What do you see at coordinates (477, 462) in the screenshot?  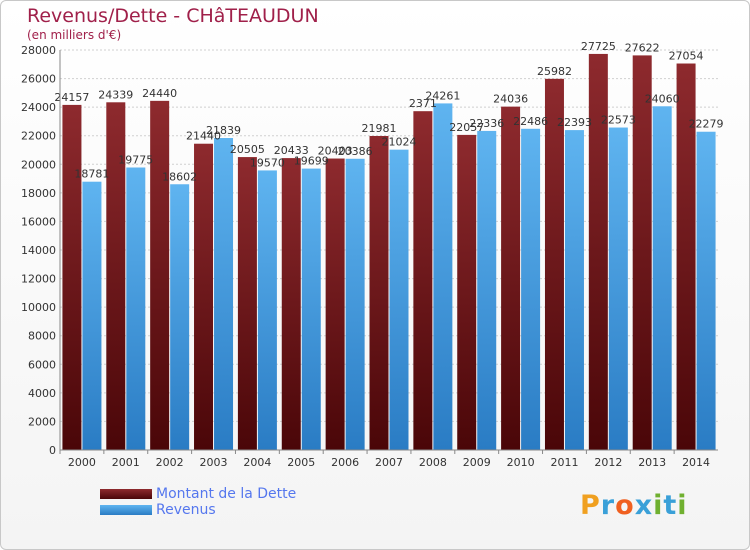 I see `x-tick-label: 2009` at bounding box center [477, 462].